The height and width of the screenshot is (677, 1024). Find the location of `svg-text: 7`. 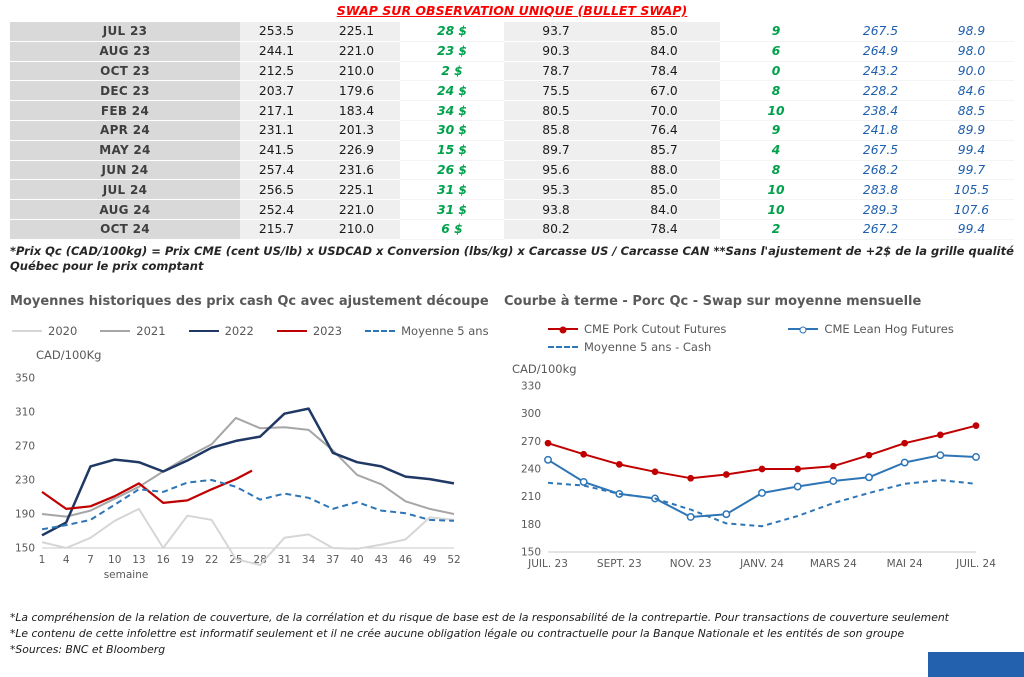

svg-text: 7 is located at coordinates (90, 560).